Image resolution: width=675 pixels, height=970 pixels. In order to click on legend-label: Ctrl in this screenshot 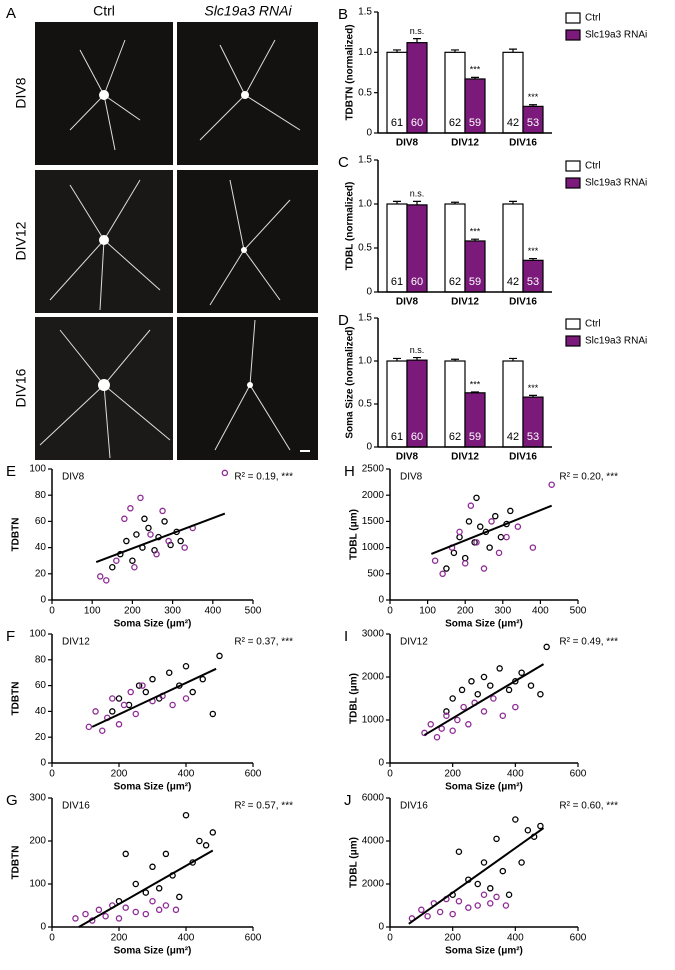, I will do `click(593, 18)`.